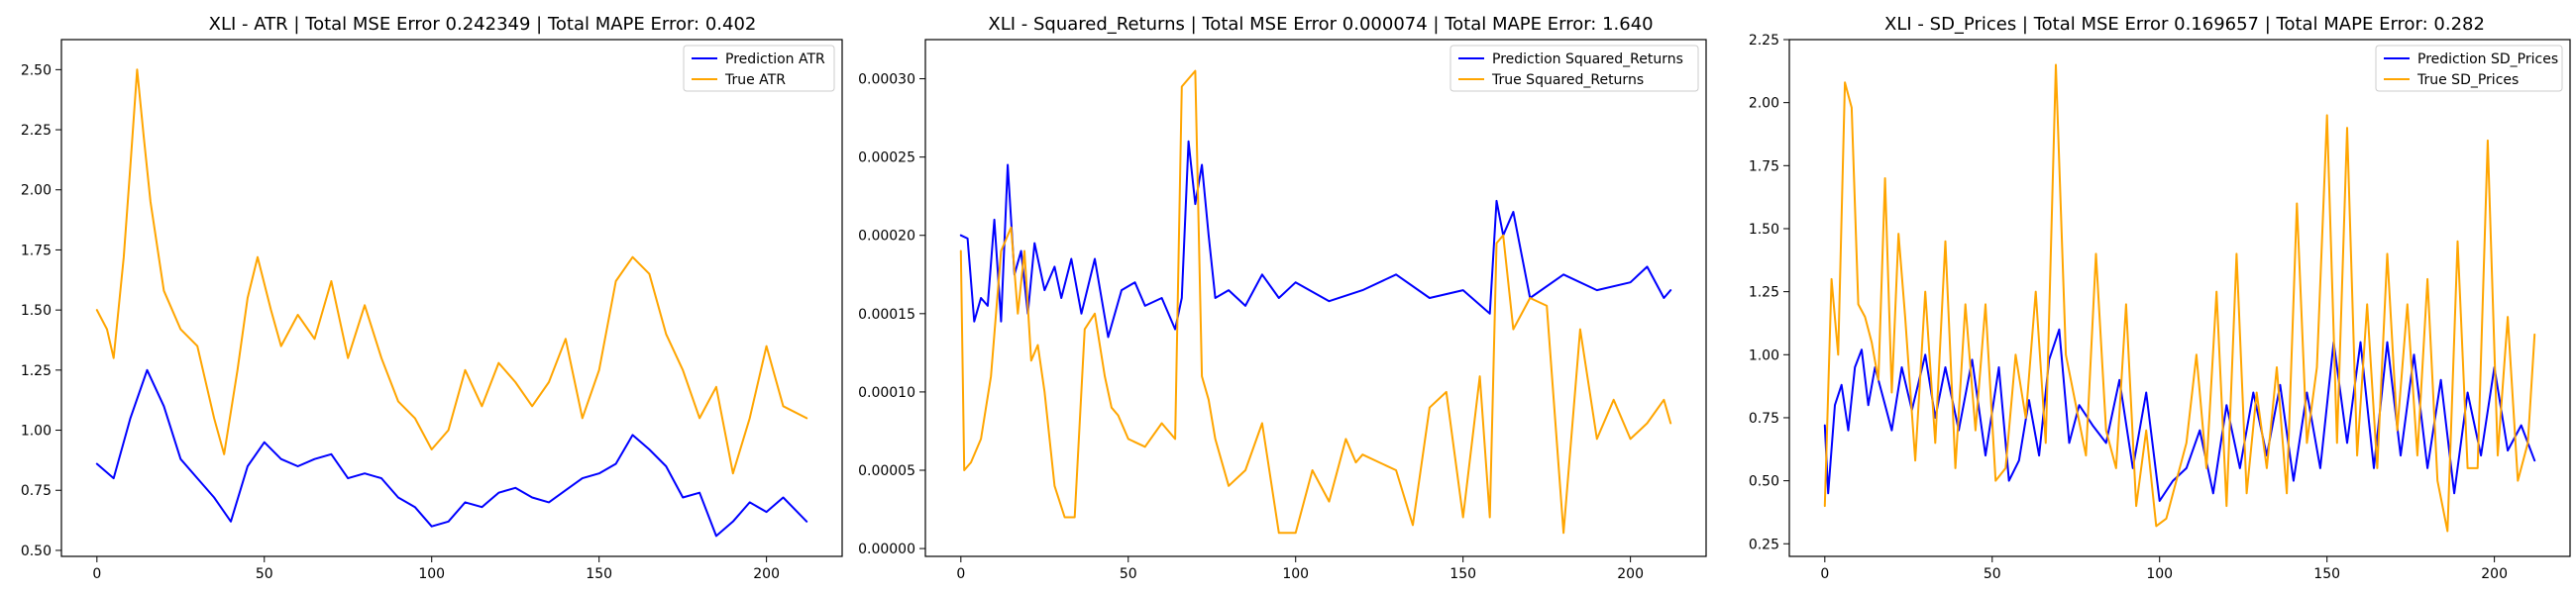 The height and width of the screenshot is (594, 2576). What do you see at coordinates (2468, 80) in the screenshot?
I see `legend-label-true: True SD_Prices` at bounding box center [2468, 80].